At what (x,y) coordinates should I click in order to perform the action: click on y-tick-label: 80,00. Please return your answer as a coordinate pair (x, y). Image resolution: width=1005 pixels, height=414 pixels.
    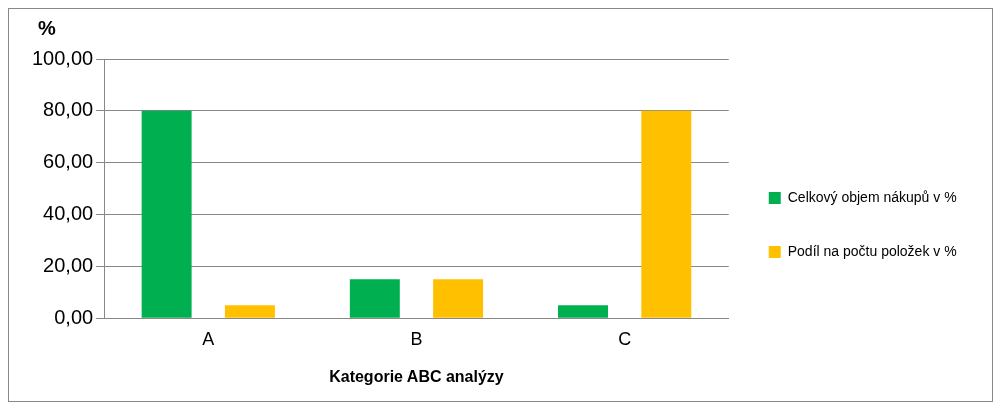
    Looking at the image, I should click on (68, 109).